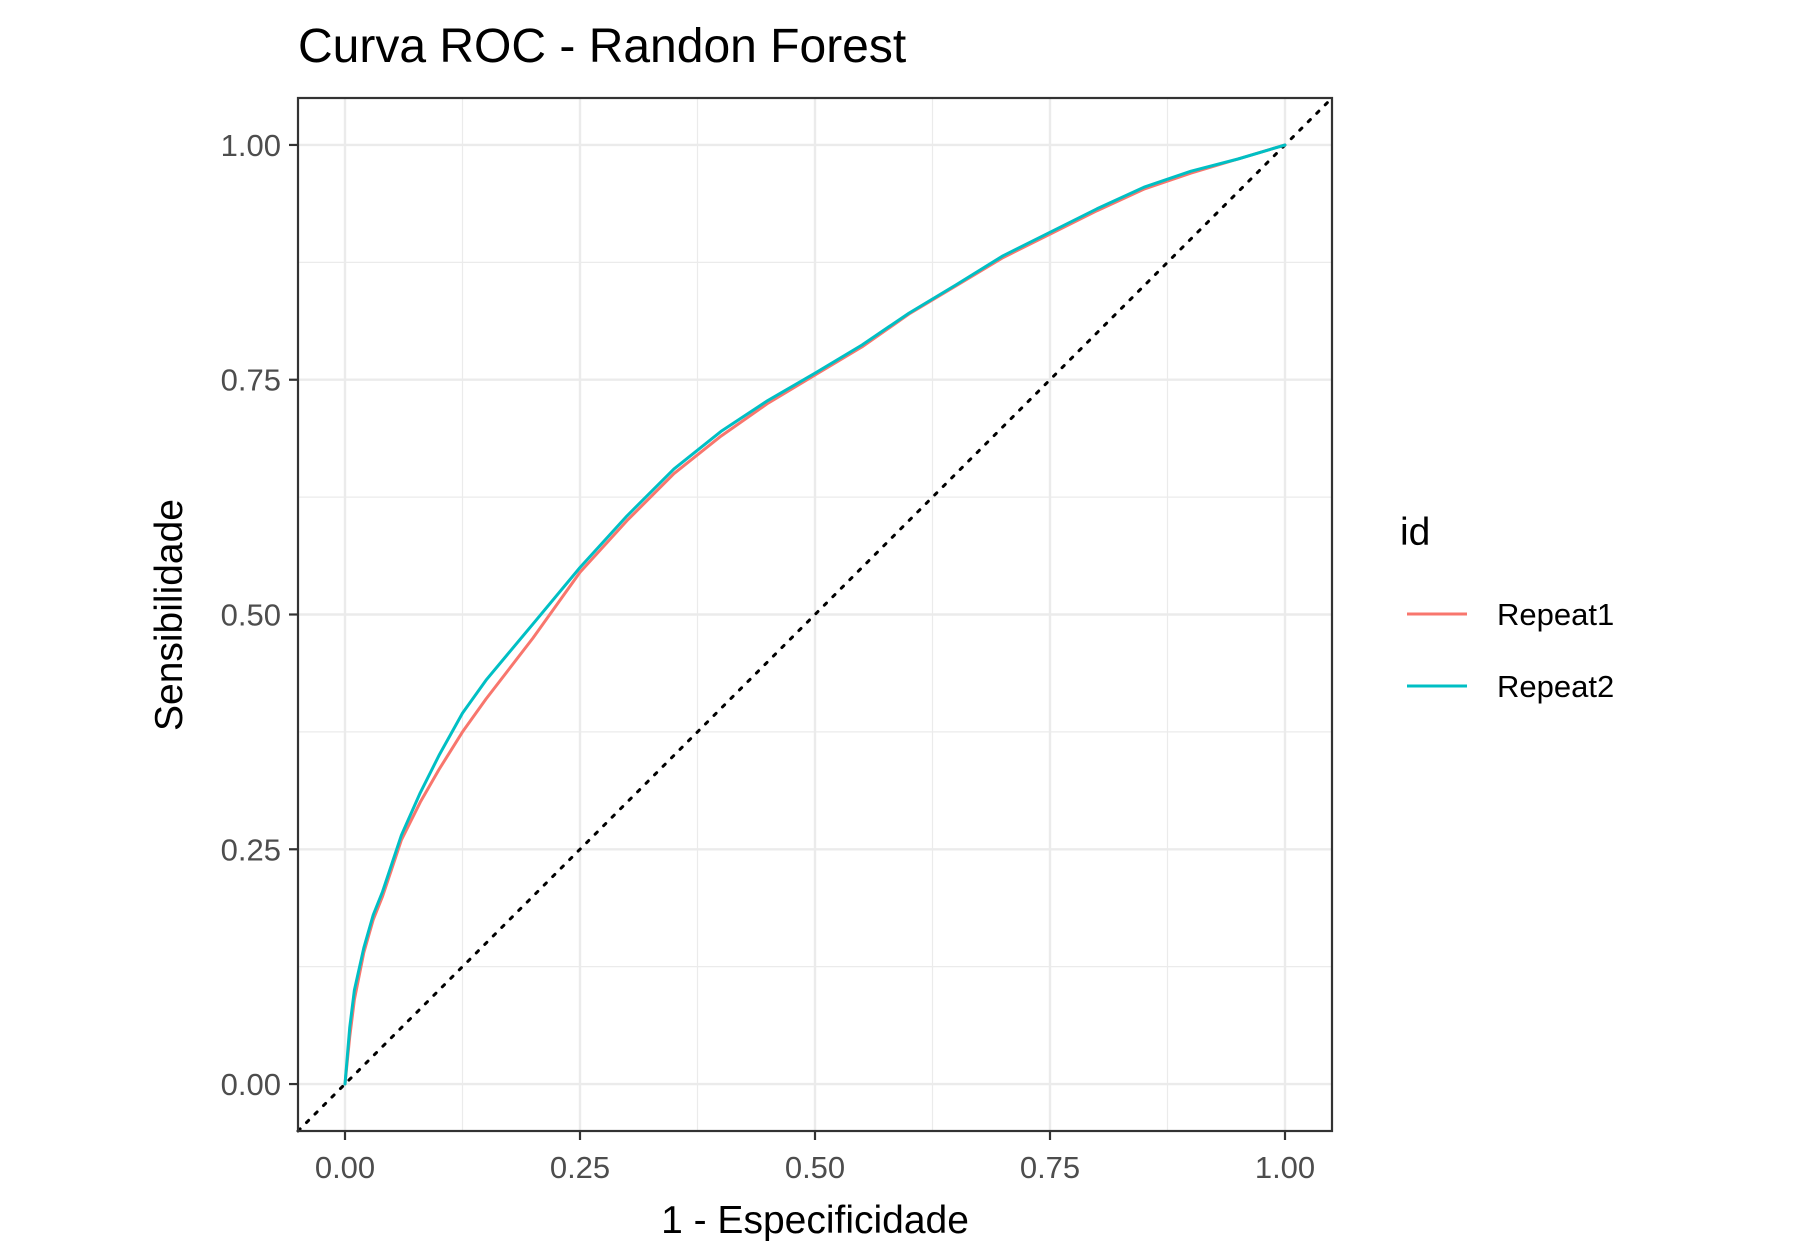 This screenshot has height=1260, width=1800. I want to click on x-tick-label: 0.50, so click(815, 1167).